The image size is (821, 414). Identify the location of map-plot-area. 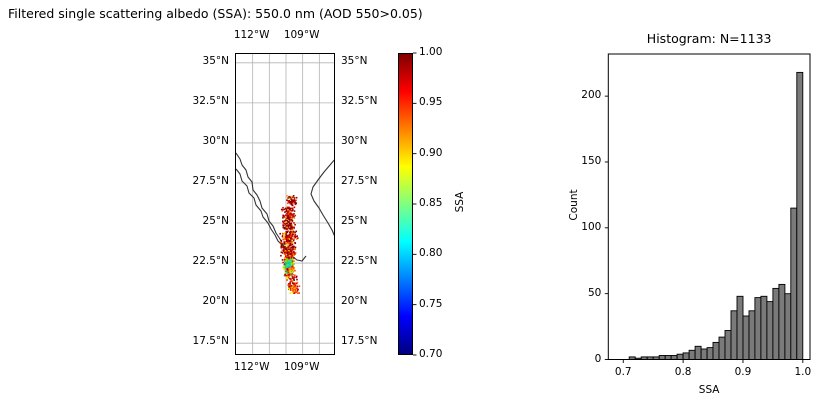
(285, 204).